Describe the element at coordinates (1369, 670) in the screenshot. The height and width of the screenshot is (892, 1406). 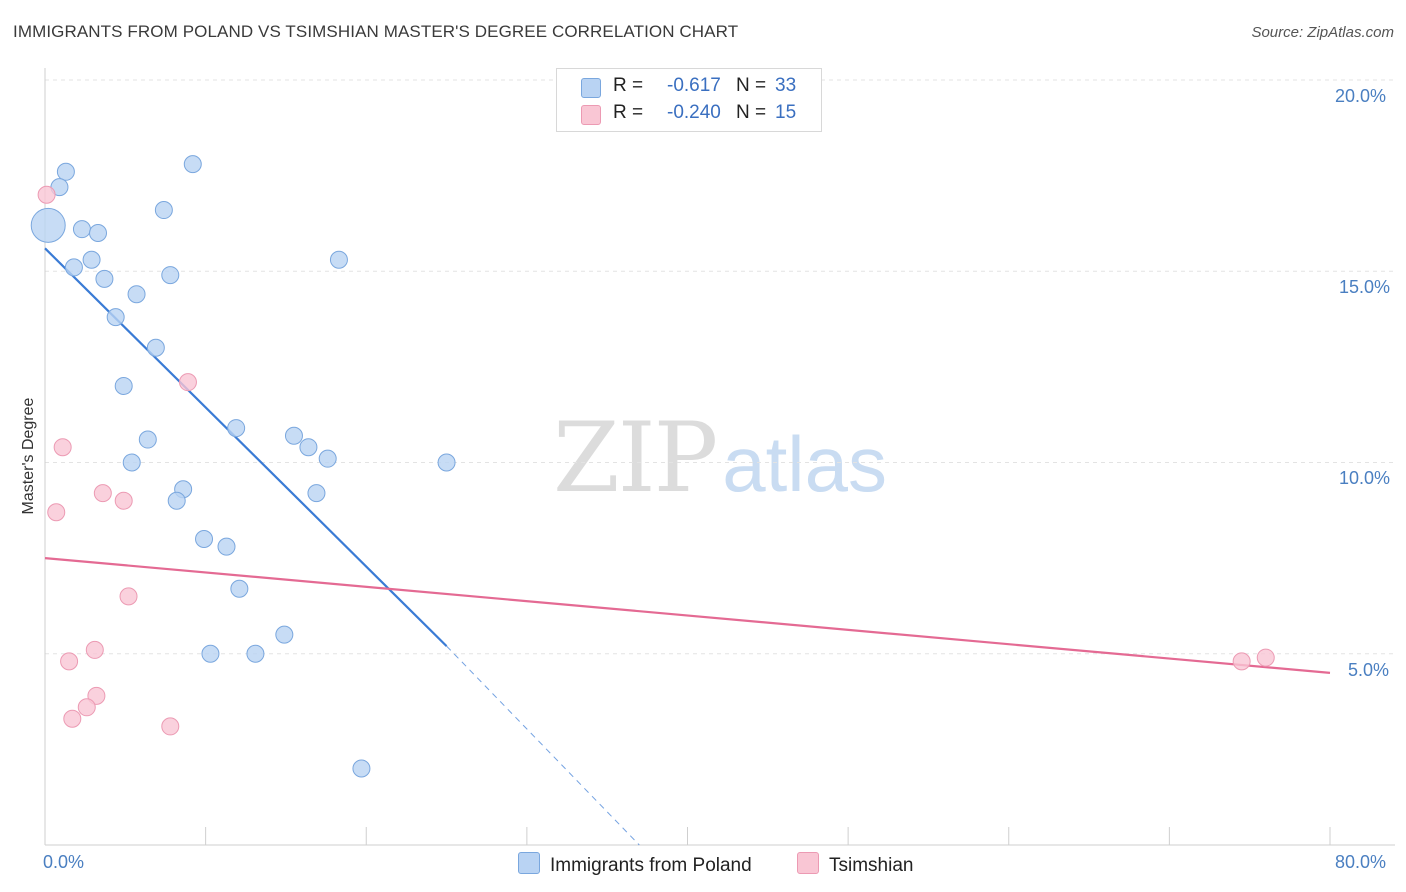
I see `y-tick-label-5: 5.0%` at that location.